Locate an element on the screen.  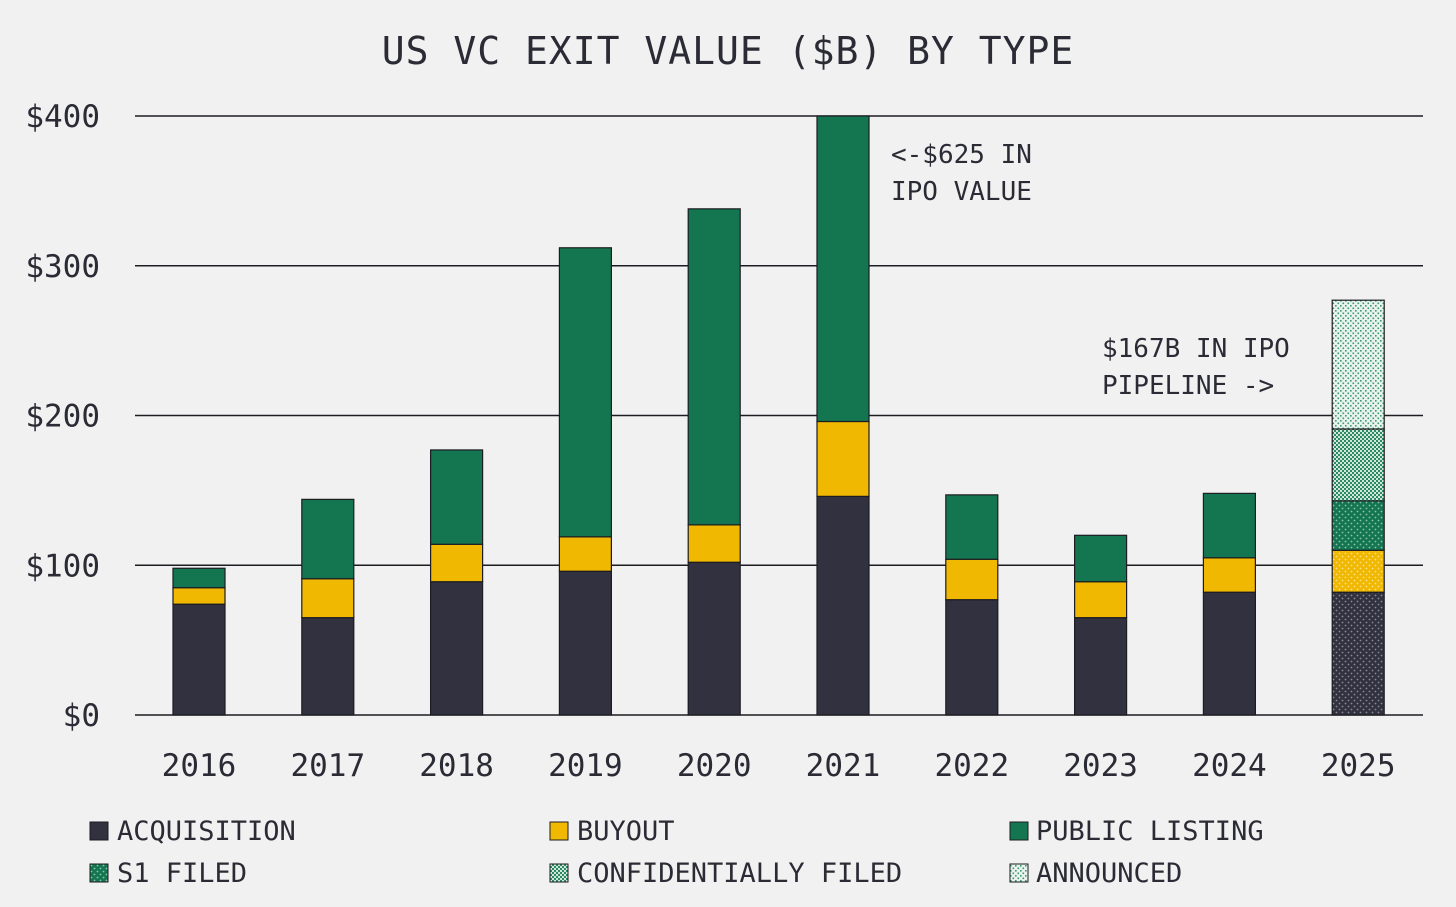
bar-2016-buyout is located at coordinates (199, 596).